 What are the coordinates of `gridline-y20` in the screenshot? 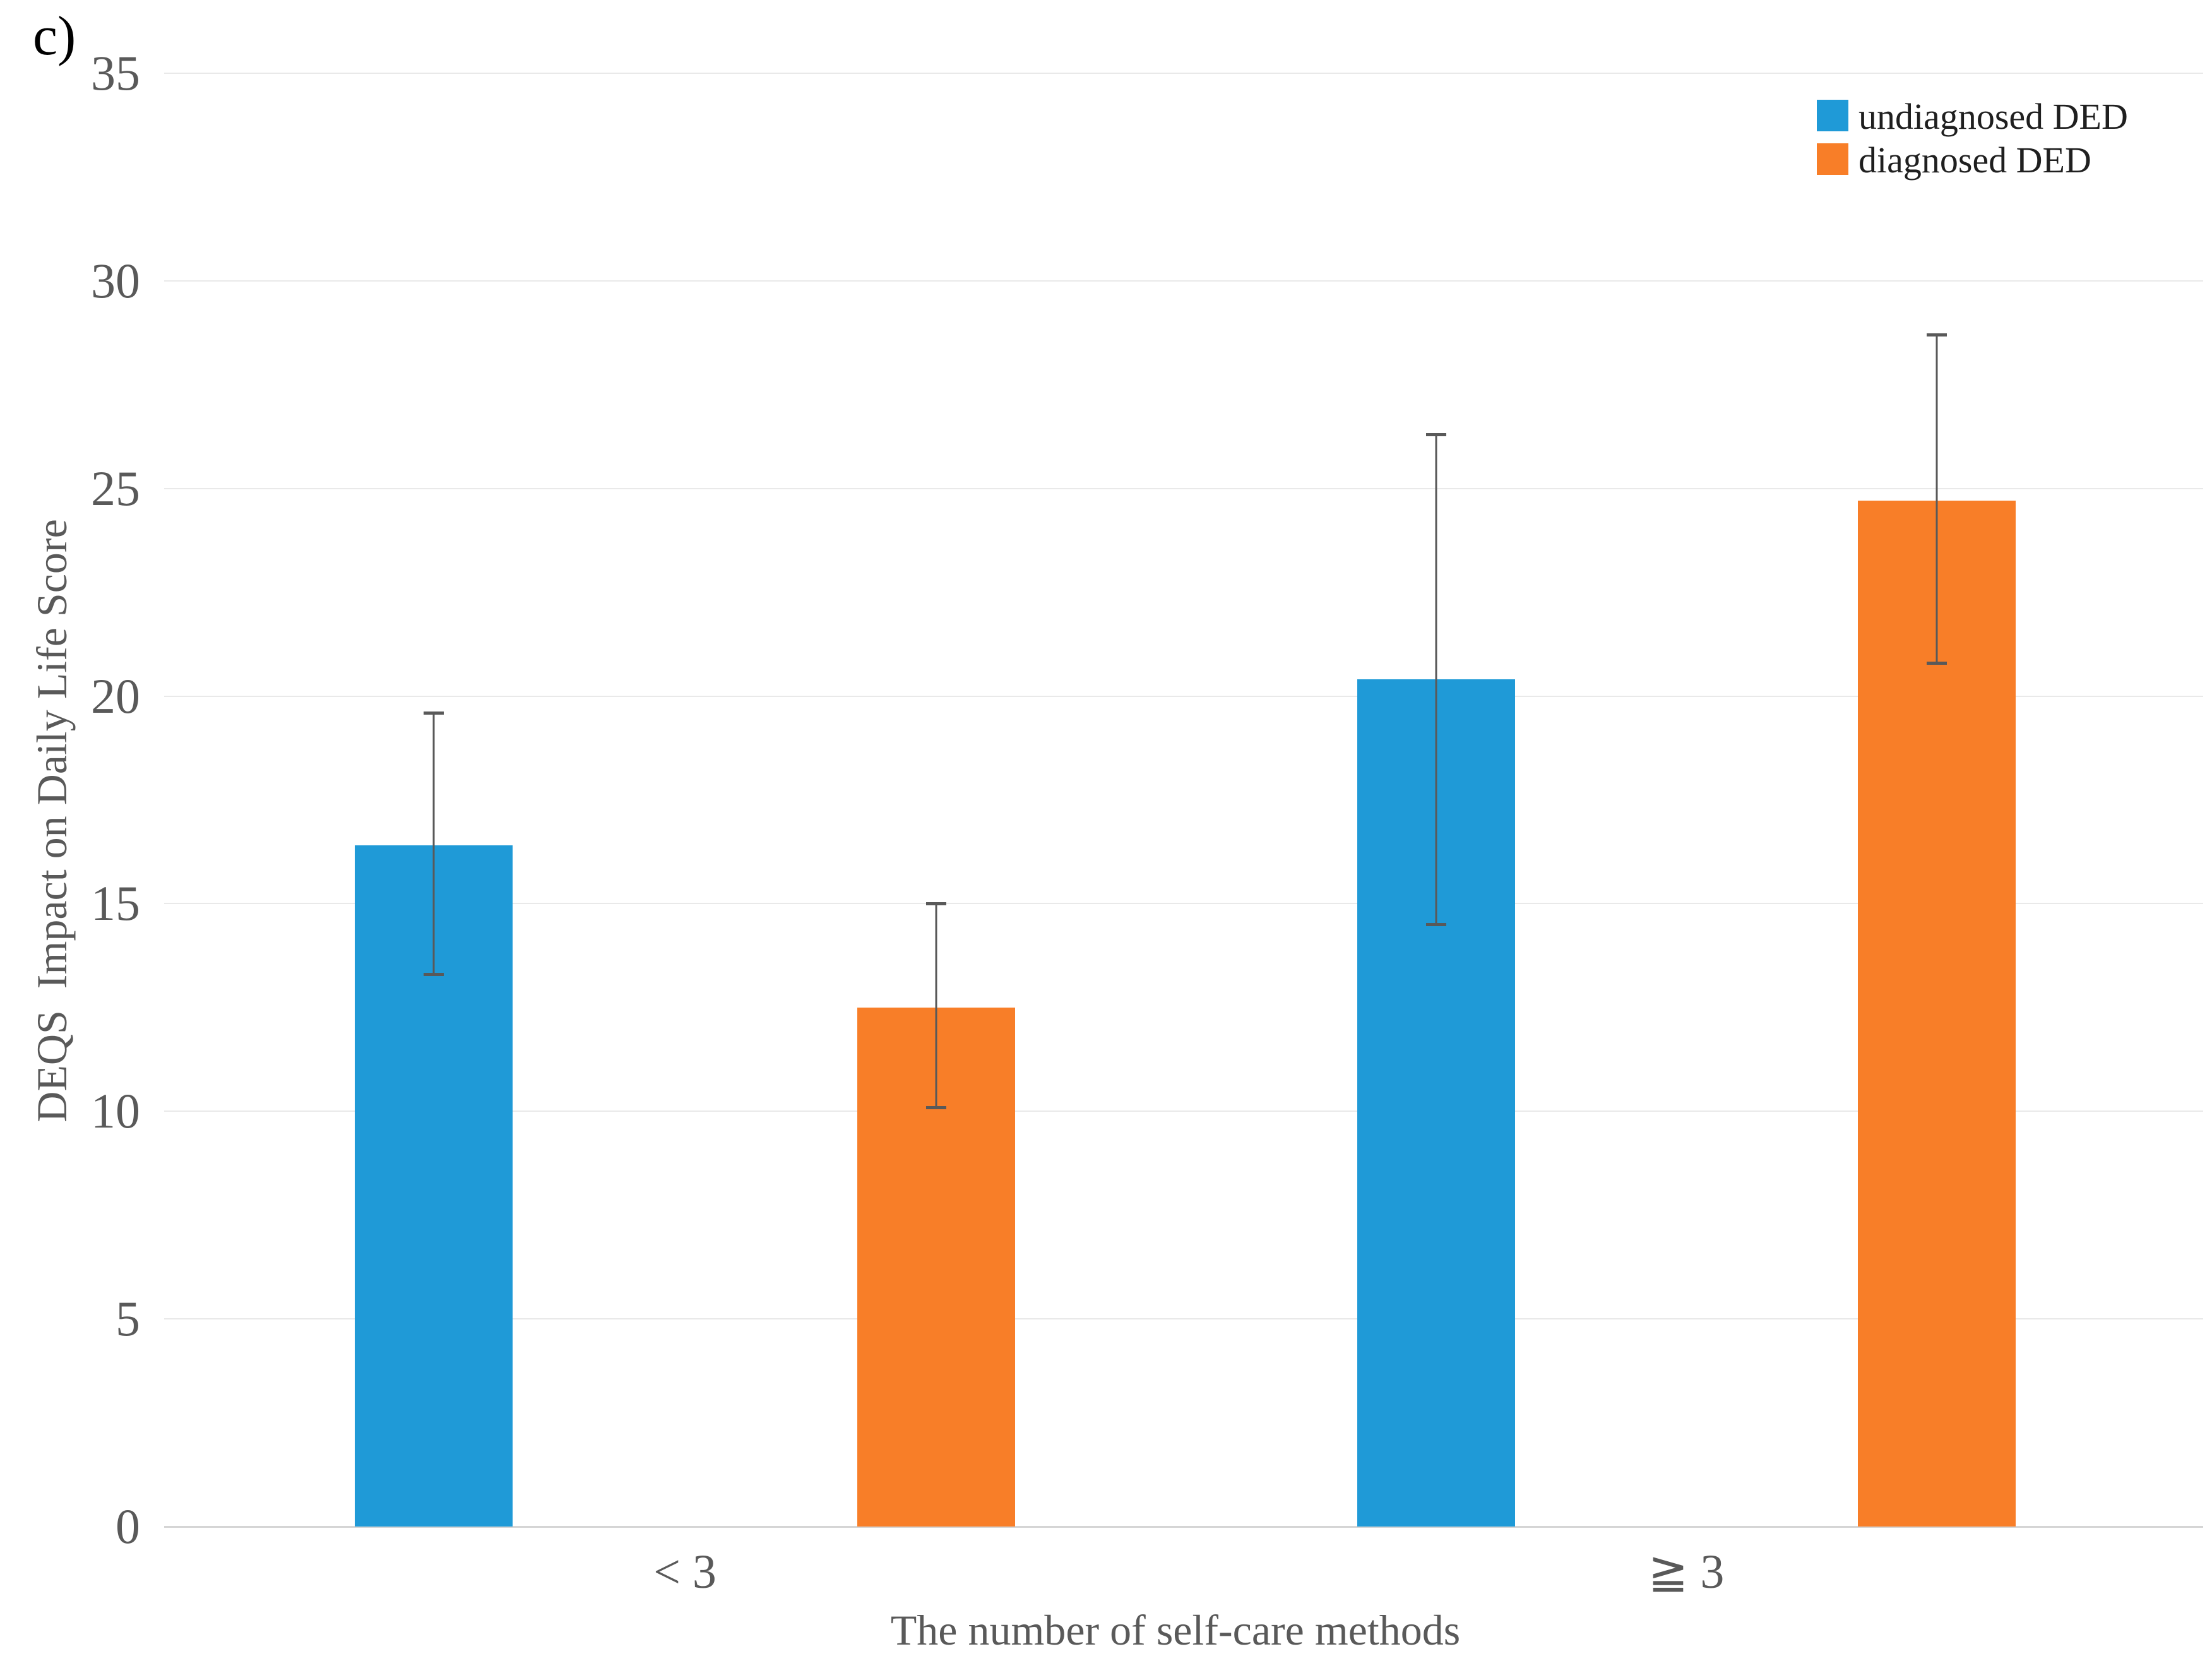 It's located at (1183, 696).